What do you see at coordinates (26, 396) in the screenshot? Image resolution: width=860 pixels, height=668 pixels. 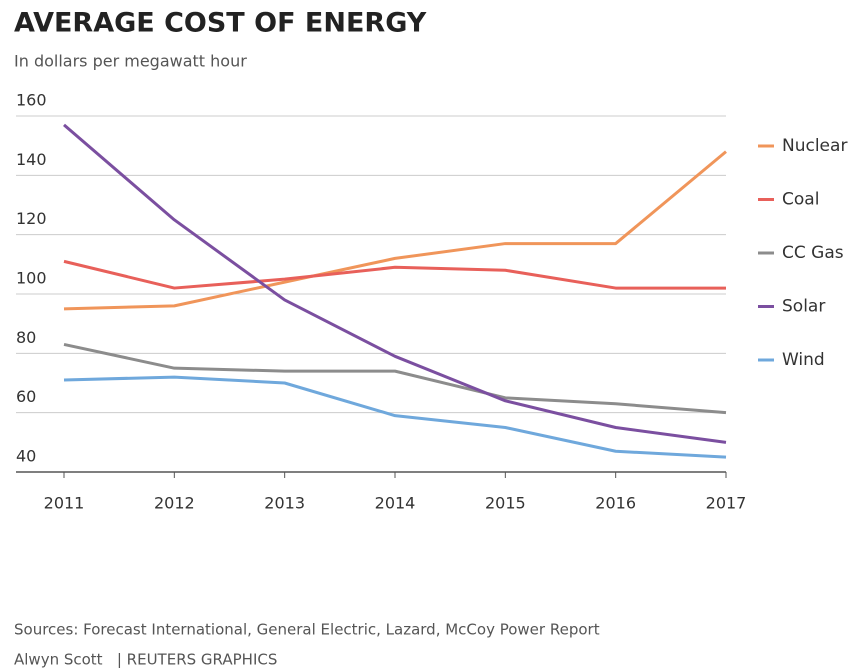 I see `y-tick-label: 60` at bounding box center [26, 396].